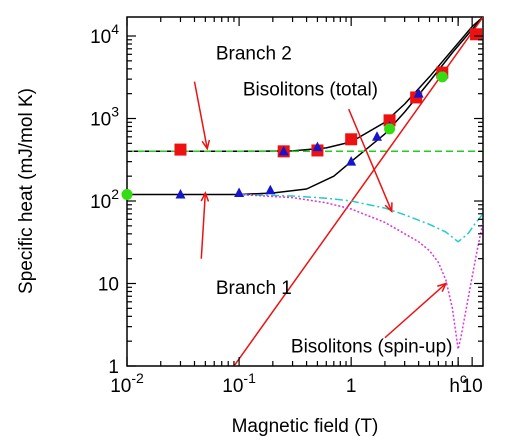  I want to click on tick-label: 10⁴, so click(104, 34).